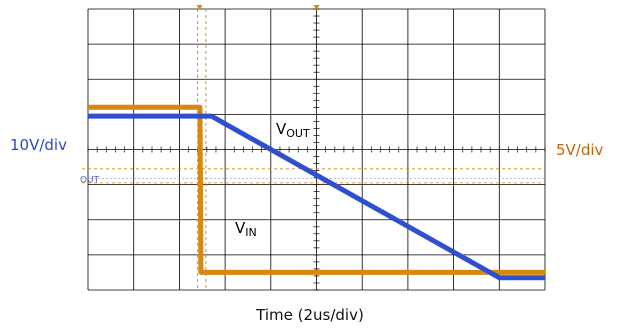 The width and height of the screenshot is (620, 334). What do you see at coordinates (310, 315) in the screenshot?
I see `x-axis-label: Time (2us/div)` at bounding box center [310, 315].